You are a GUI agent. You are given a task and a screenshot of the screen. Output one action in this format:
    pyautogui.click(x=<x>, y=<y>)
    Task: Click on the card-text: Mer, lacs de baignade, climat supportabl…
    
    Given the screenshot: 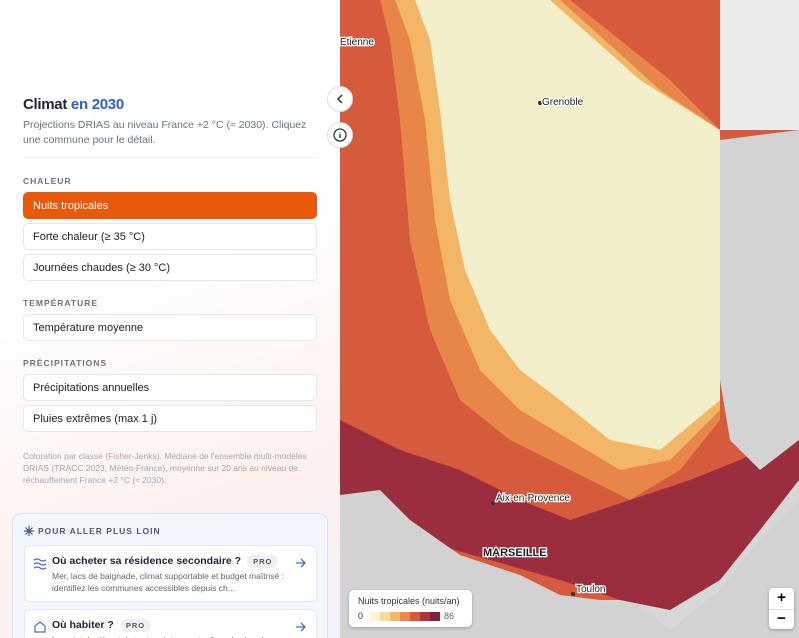 What is the action you would take?
    pyautogui.click(x=168, y=582)
    